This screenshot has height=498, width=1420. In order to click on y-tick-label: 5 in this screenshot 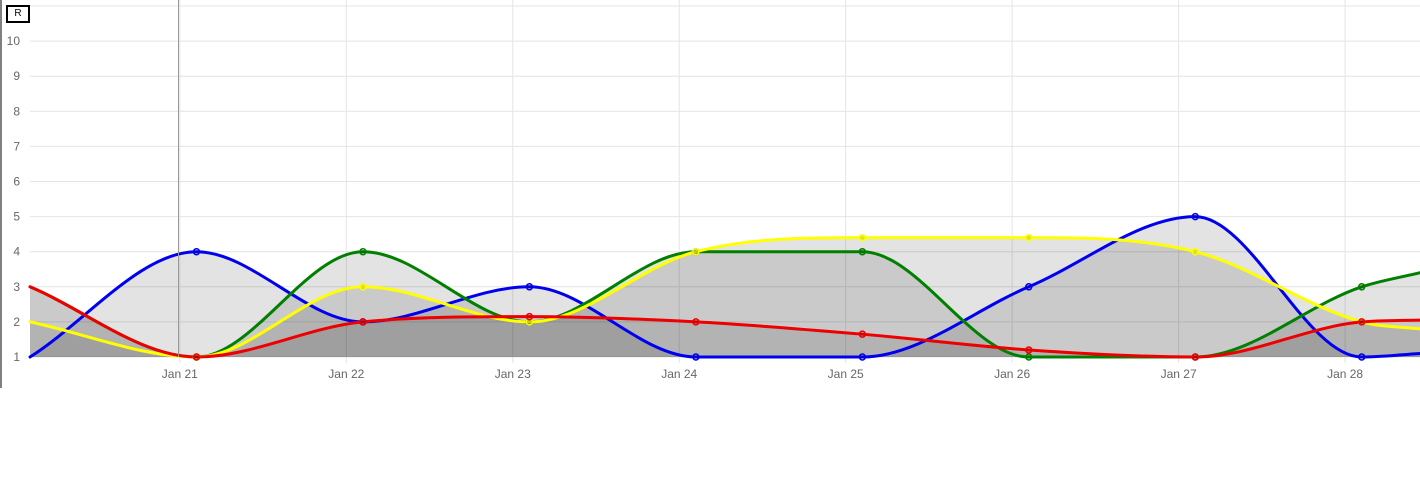, I will do `click(16, 217)`.